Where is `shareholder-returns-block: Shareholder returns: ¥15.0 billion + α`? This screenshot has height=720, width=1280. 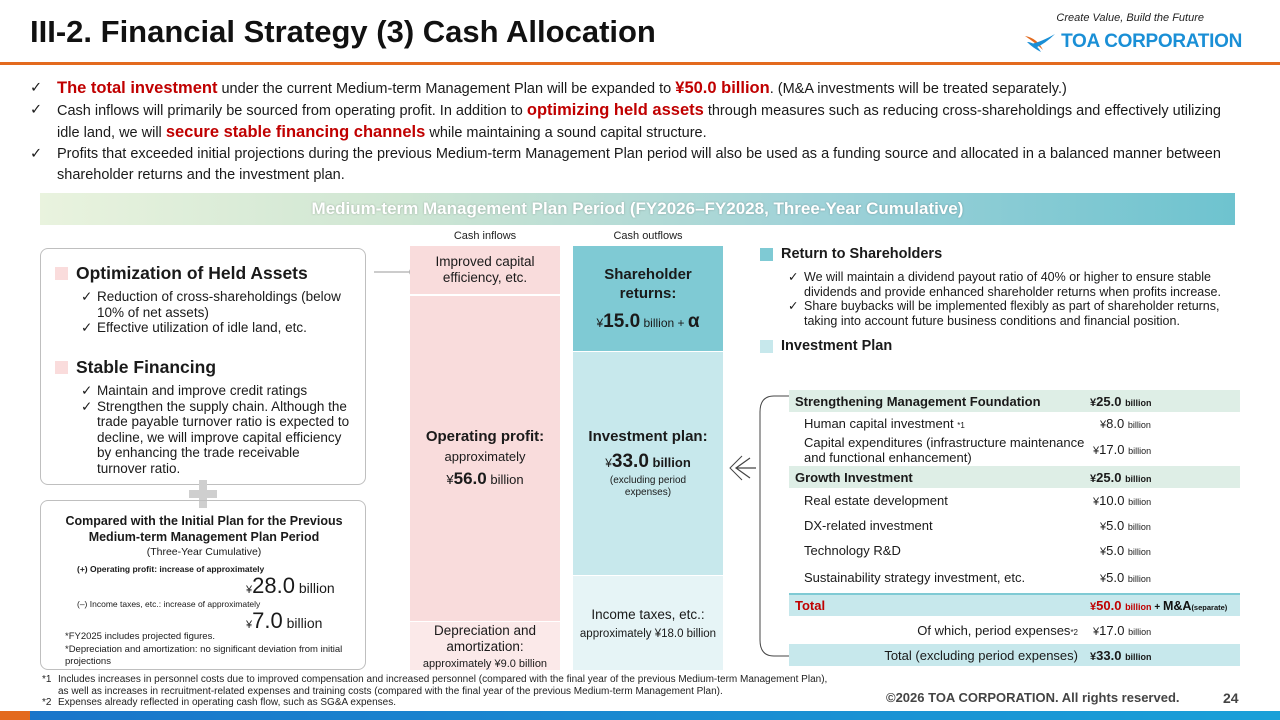 shareholder-returns-block: Shareholder returns: ¥15.0 billion + α is located at coordinates (648, 298).